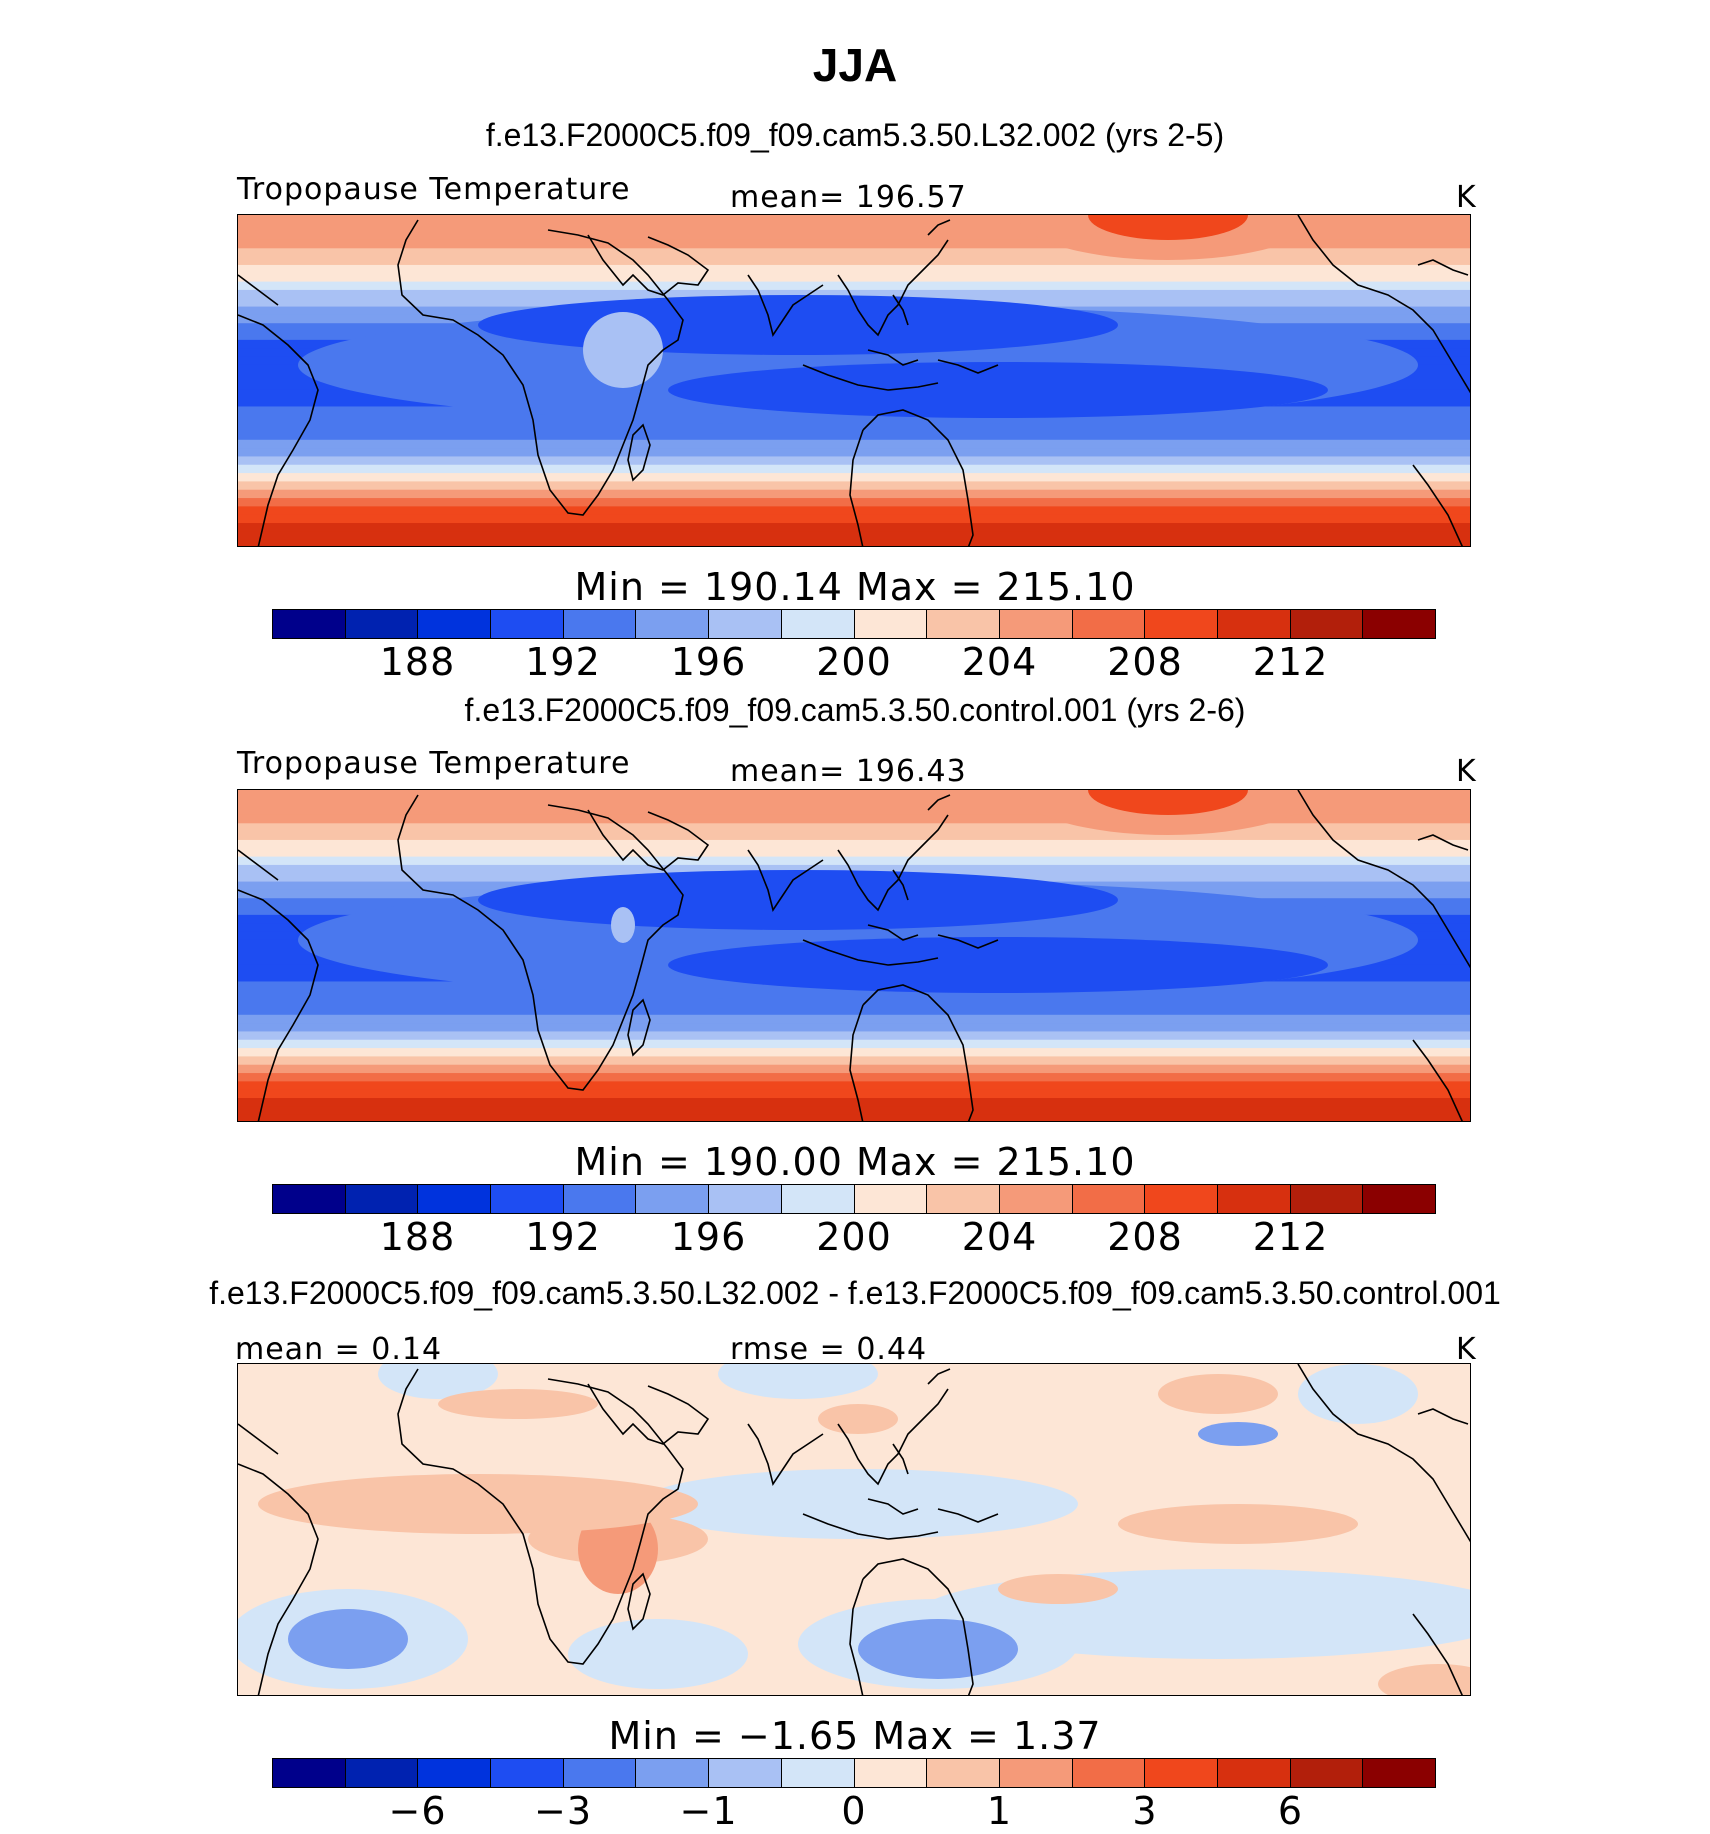  I want to click on panel2-field, so click(854, 955).